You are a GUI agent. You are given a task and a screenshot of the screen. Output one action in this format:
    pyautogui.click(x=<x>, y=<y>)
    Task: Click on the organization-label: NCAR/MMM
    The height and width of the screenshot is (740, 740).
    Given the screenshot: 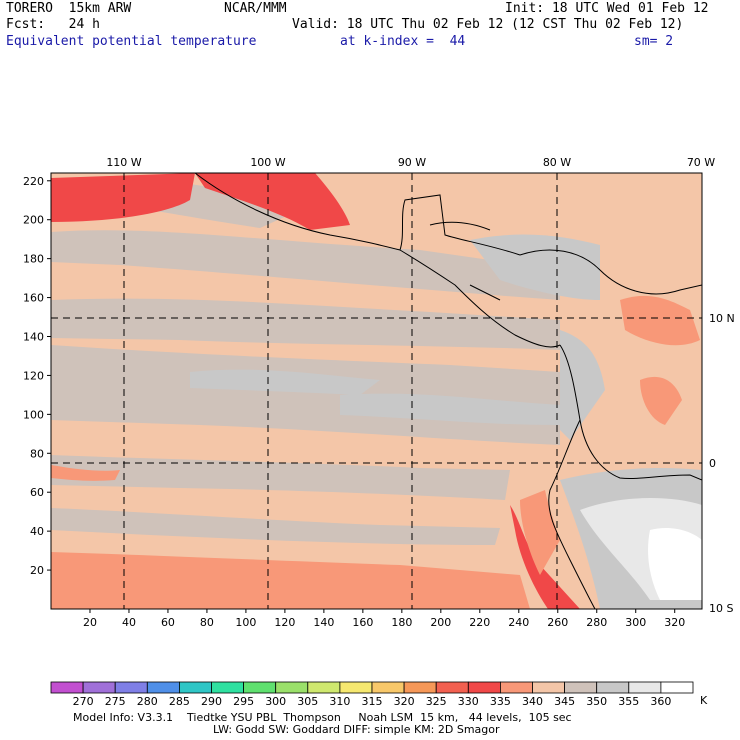 What is the action you would take?
    pyautogui.click(x=255, y=8)
    